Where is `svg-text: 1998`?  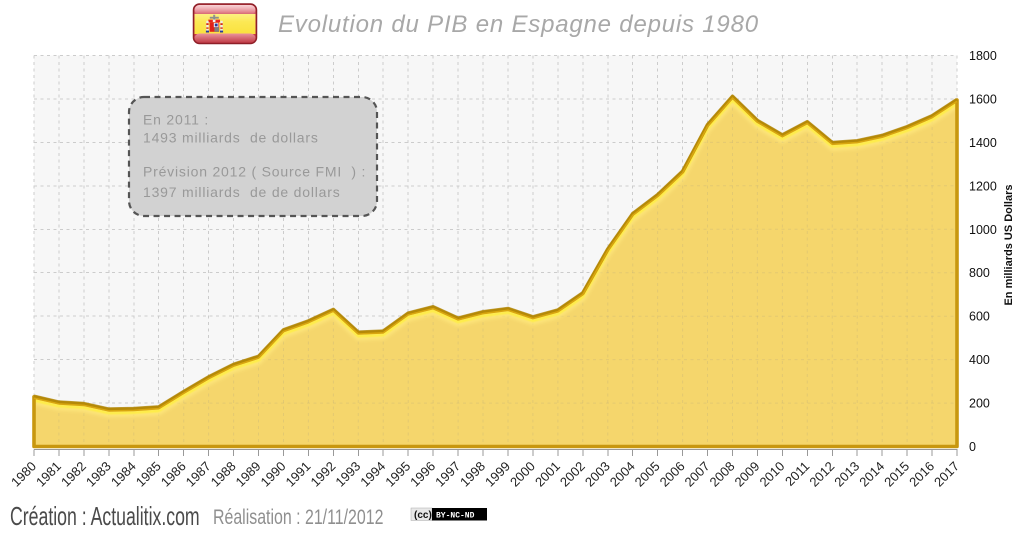 svg-text: 1998 is located at coordinates (472, 474).